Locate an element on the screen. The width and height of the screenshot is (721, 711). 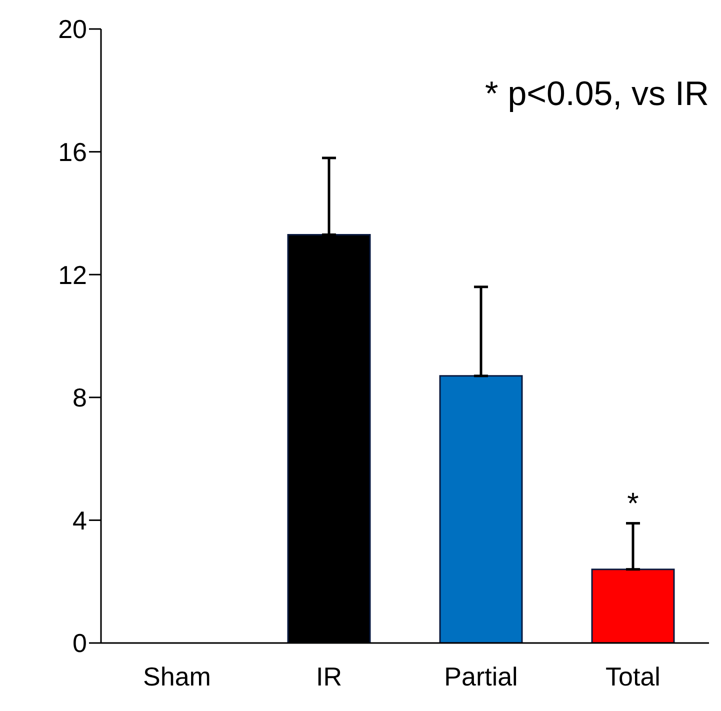
x-tick-label: Sham is located at coordinates (177, 676).